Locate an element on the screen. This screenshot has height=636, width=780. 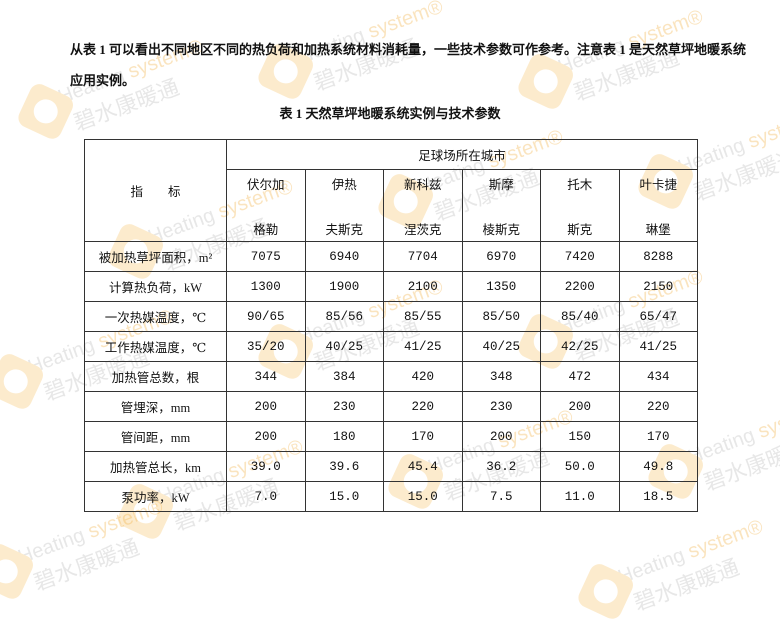
cell-value: 344 is located at coordinates (266, 376).